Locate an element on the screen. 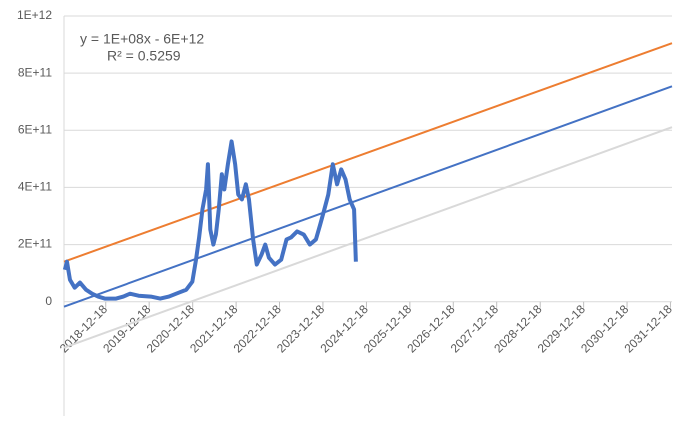  y-tick-label: 0 is located at coordinates (48, 301).